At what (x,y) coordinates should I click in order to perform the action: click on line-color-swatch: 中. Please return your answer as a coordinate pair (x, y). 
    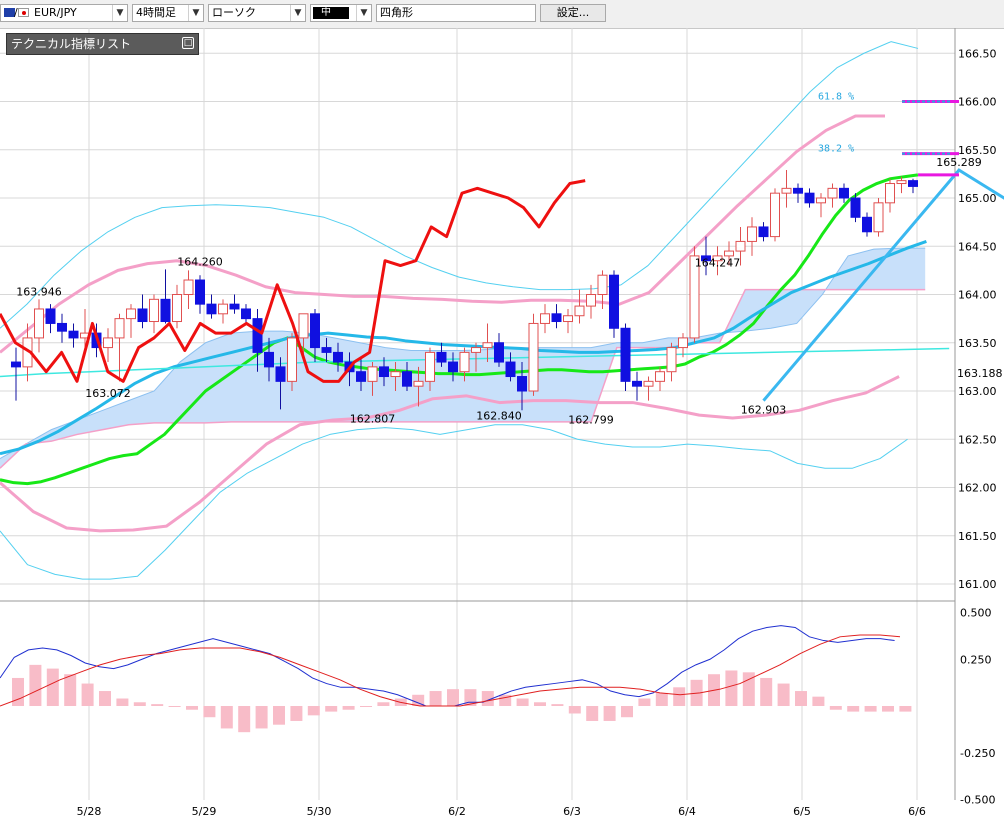
    Looking at the image, I should click on (331, 13).